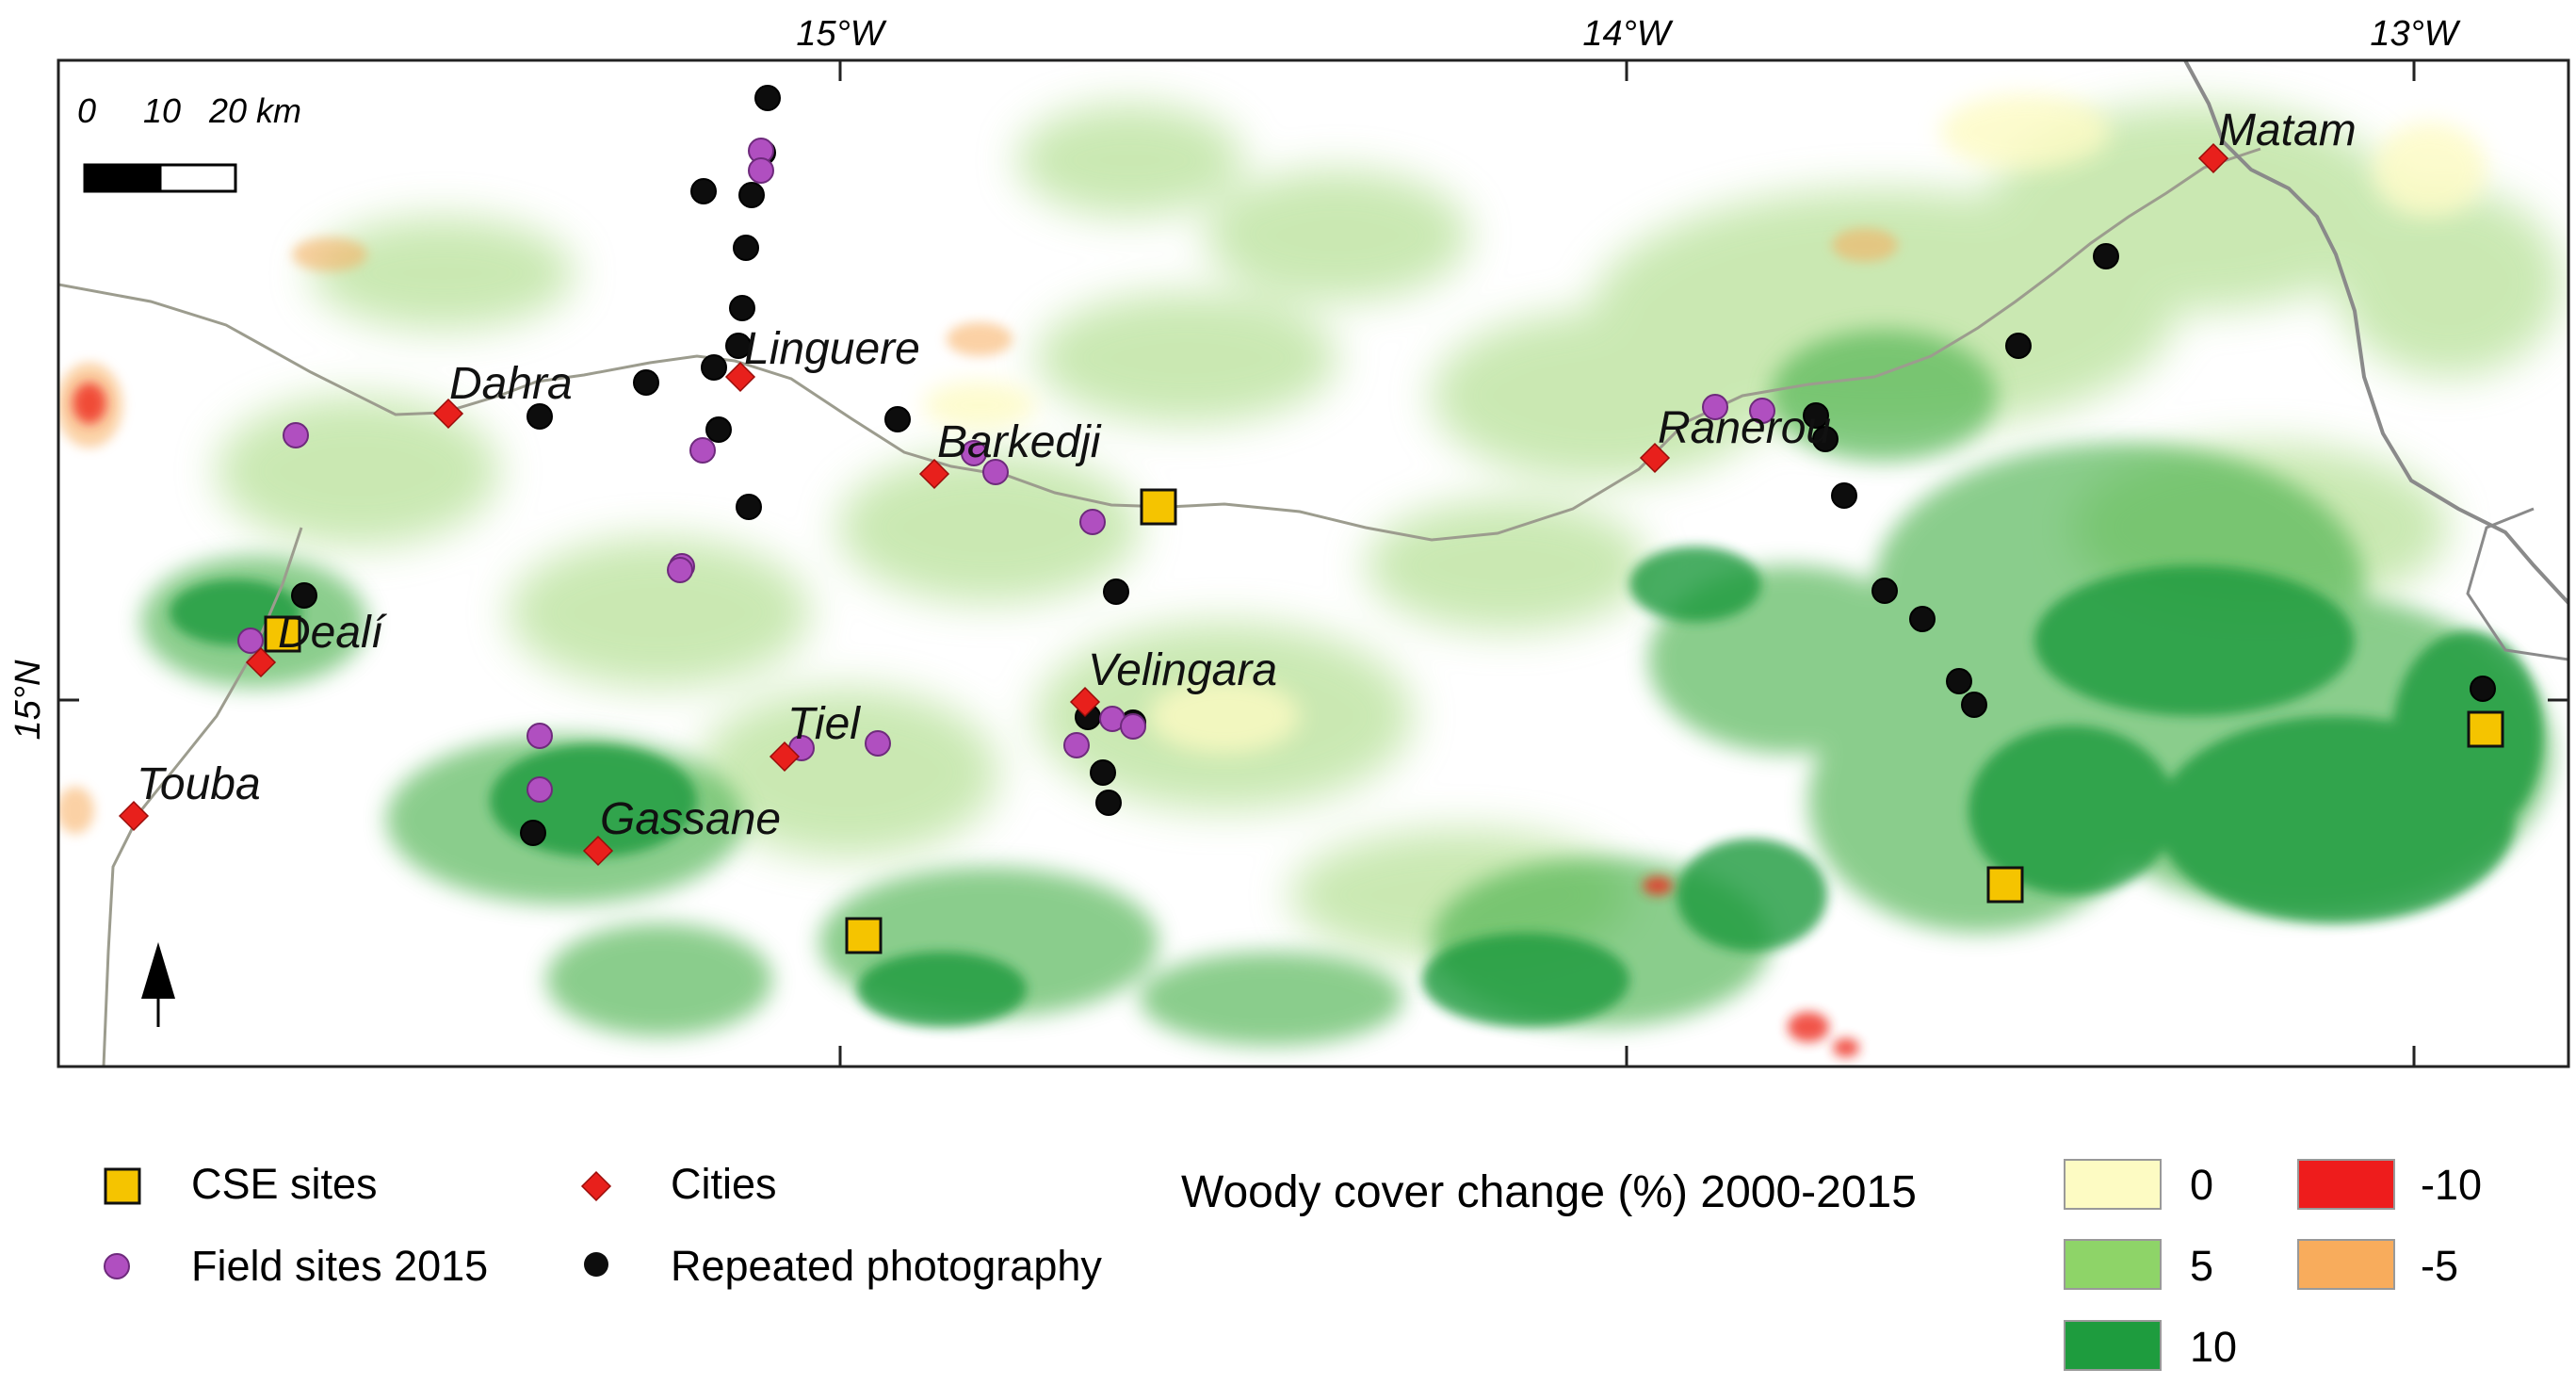 This screenshot has width=2576, height=1385. I want to click on legend-label-field-sites: Field sites 2015, so click(339, 1266).